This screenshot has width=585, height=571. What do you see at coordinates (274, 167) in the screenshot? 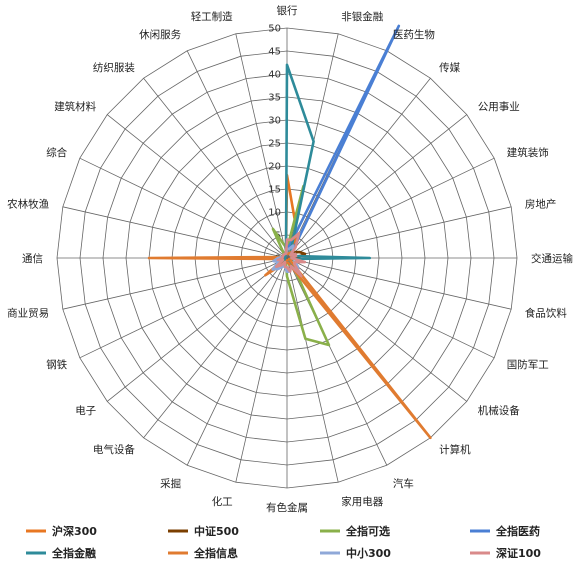
I see `r-tick-label: 20` at bounding box center [274, 167].